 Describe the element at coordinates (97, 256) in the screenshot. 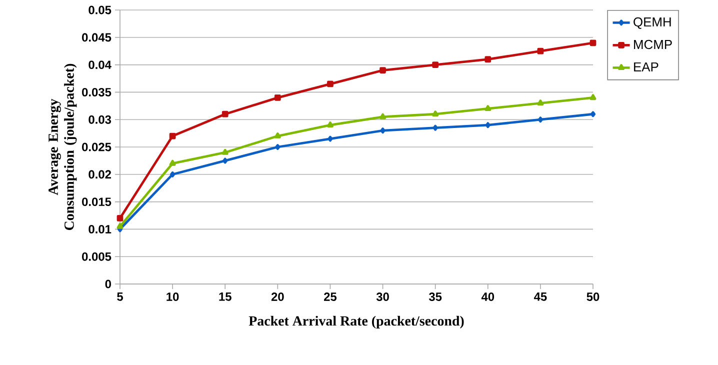

I see `y-tick-label: 0.005` at that location.